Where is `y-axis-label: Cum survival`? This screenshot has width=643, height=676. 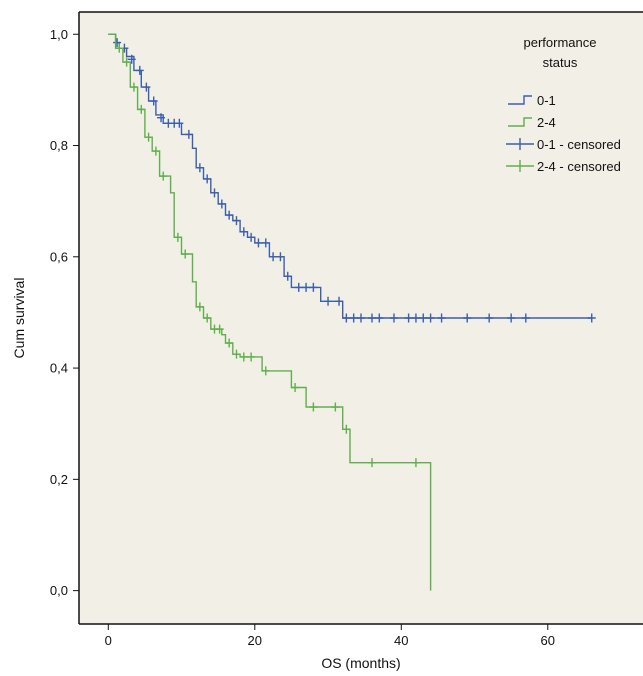
y-axis-label: Cum survival is located at coordinates (19, 318).